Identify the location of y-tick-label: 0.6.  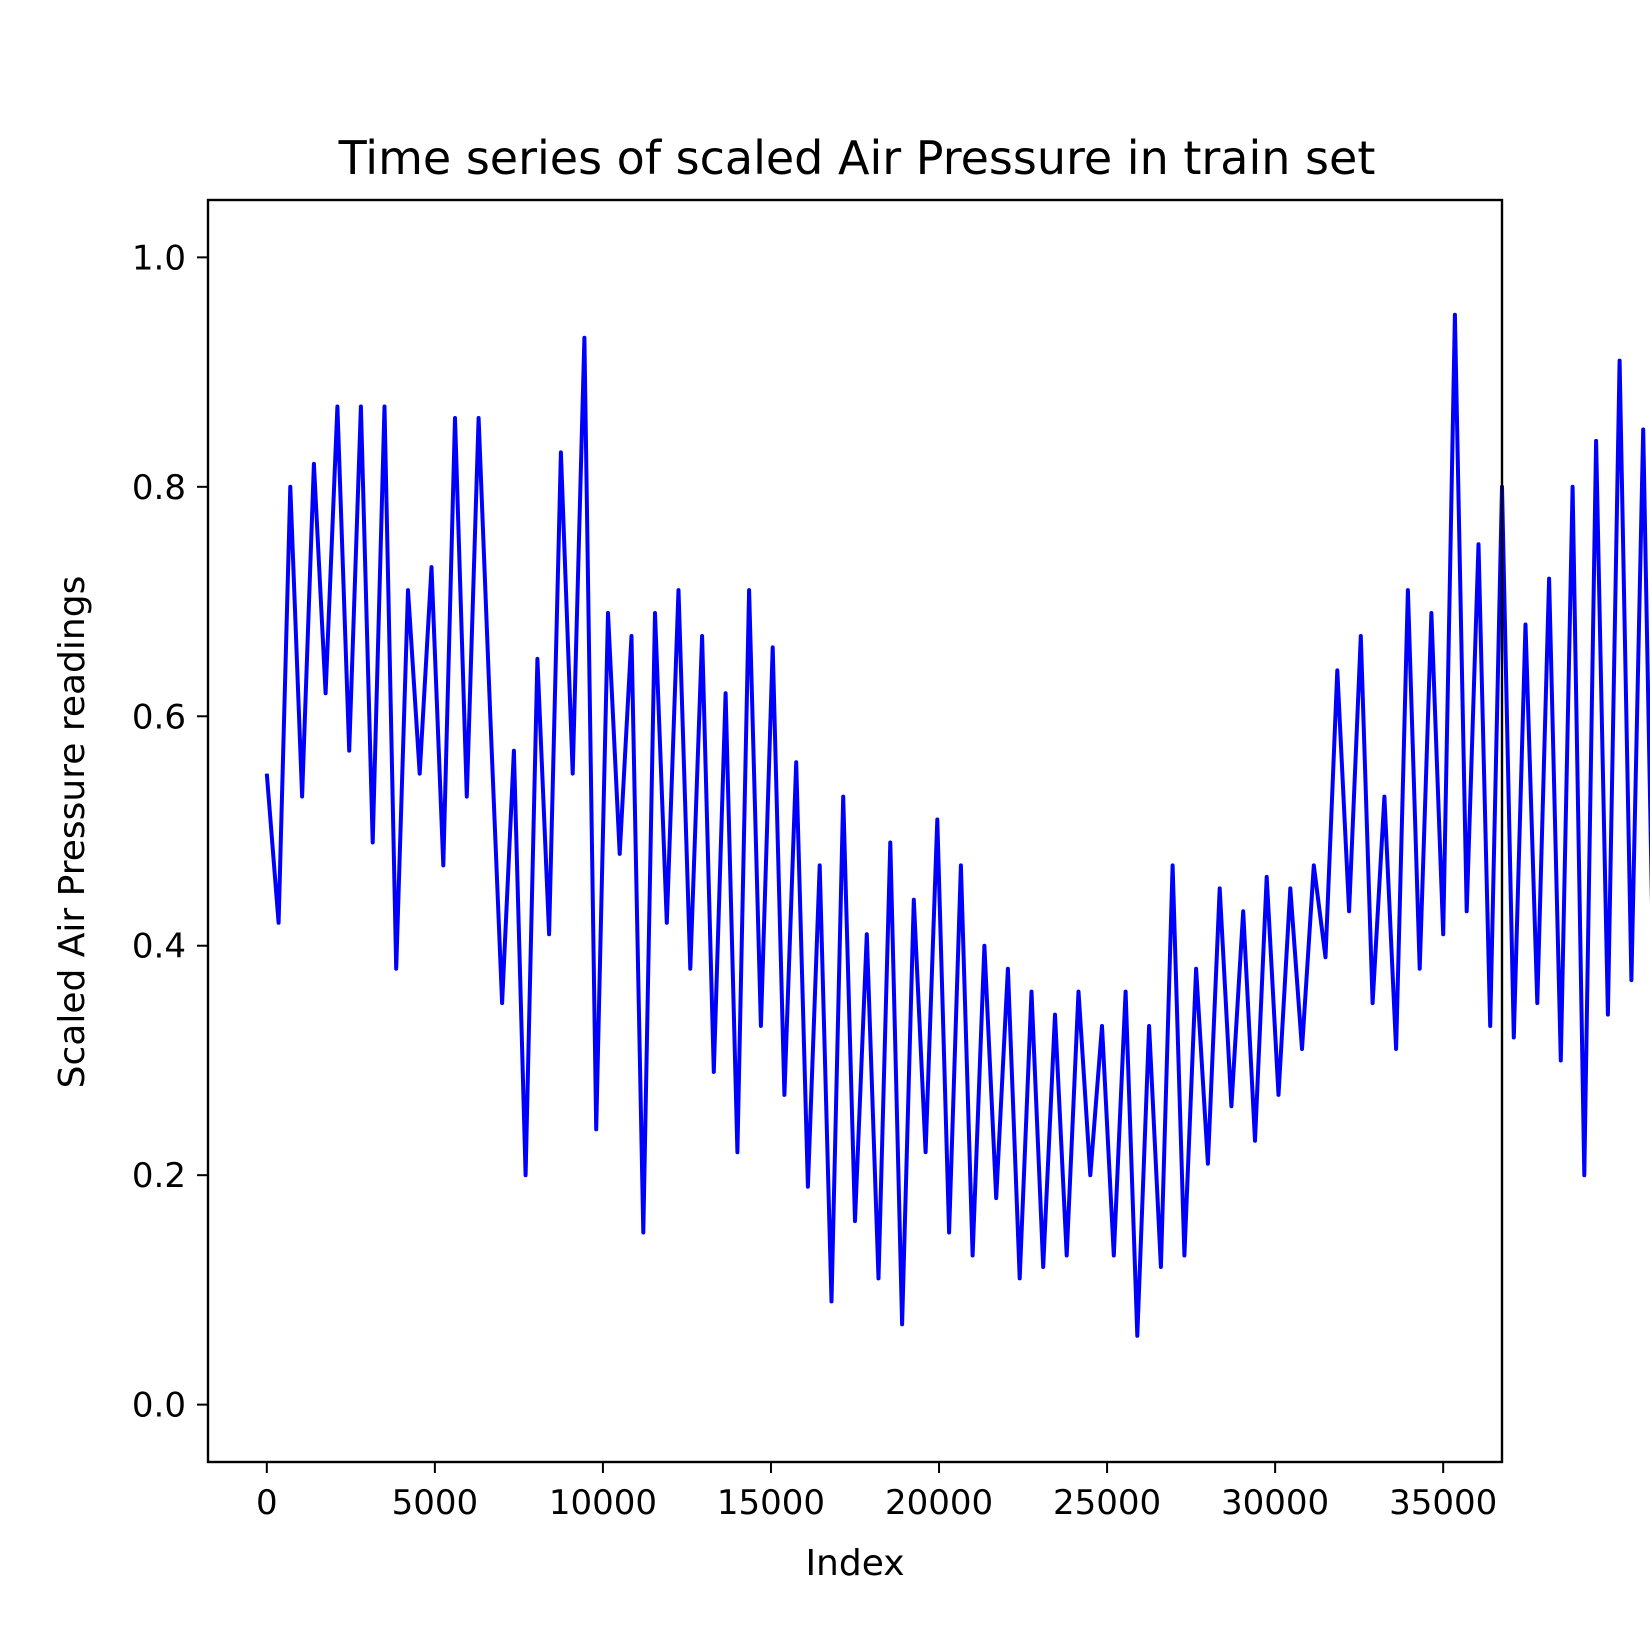
(159, 717).